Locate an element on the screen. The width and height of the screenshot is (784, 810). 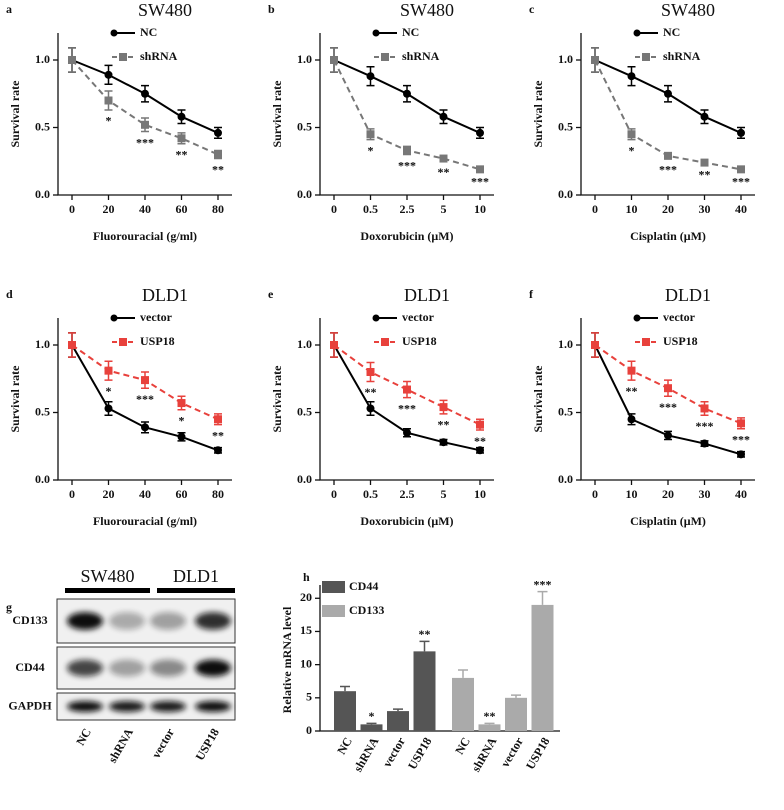
y-tick-label: 0.0 is located at coordinates (565, 194).